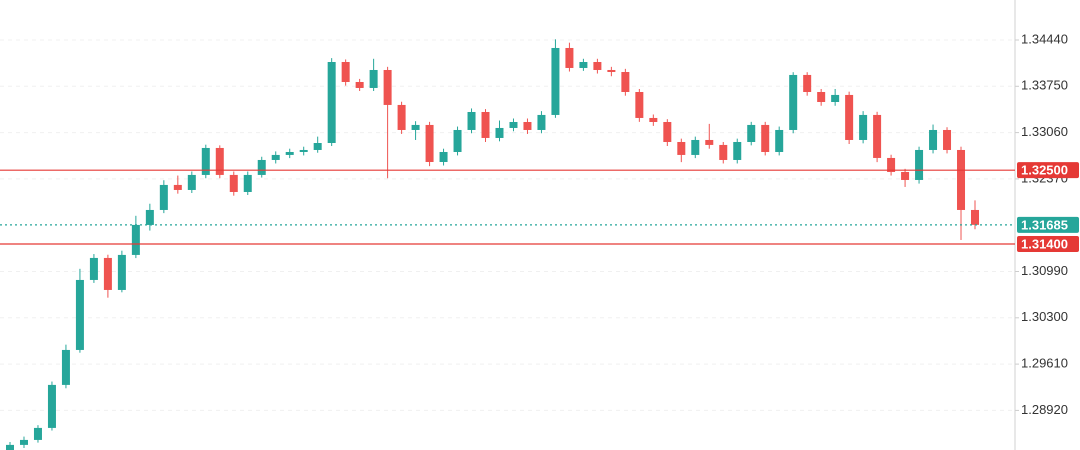 The image size is (1080, 450). What do you see at coordinates (1044, 363) in the screenshot?
I see `y-tick-label: 1.29610` at bounding box center [1044, 363].